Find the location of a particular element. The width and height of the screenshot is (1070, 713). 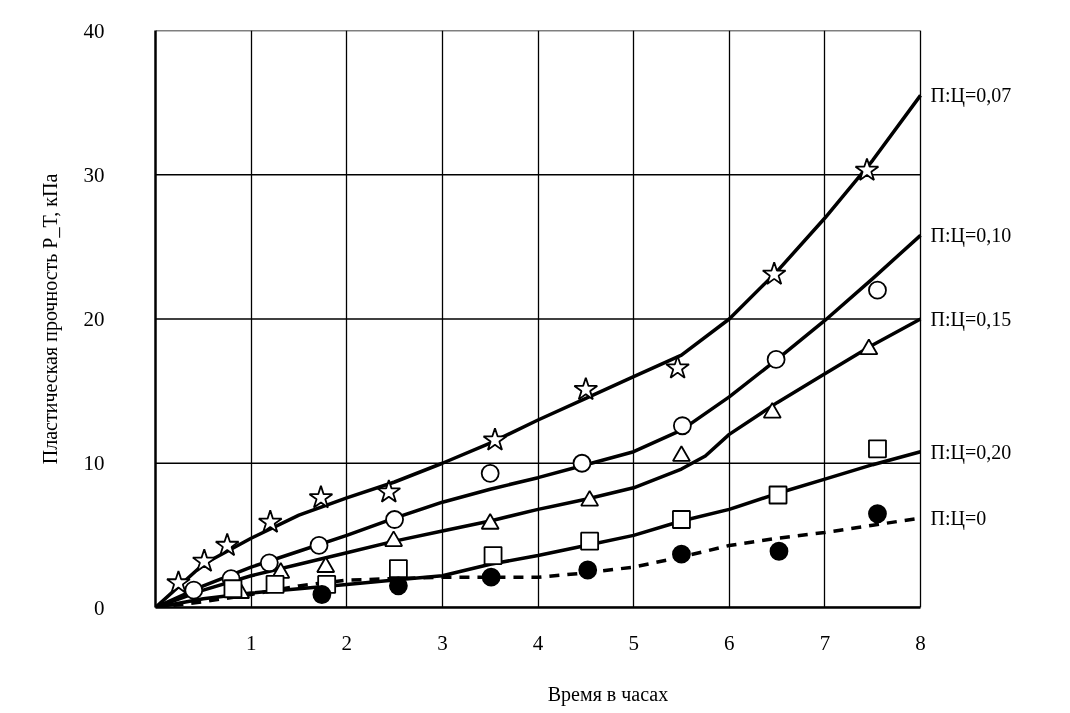

y-tick-label: 20 is located at coordinates (94, 319).